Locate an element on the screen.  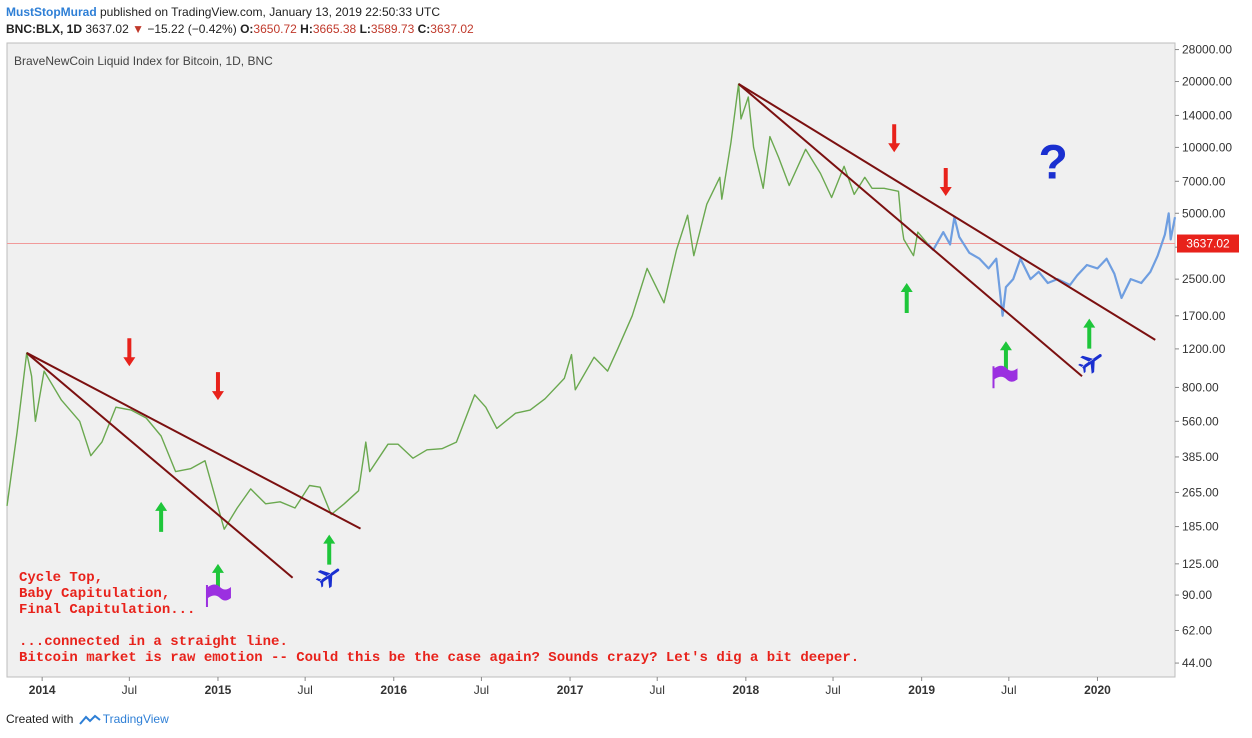
open-value: 3650.72 is located at coordinates (275, 29).